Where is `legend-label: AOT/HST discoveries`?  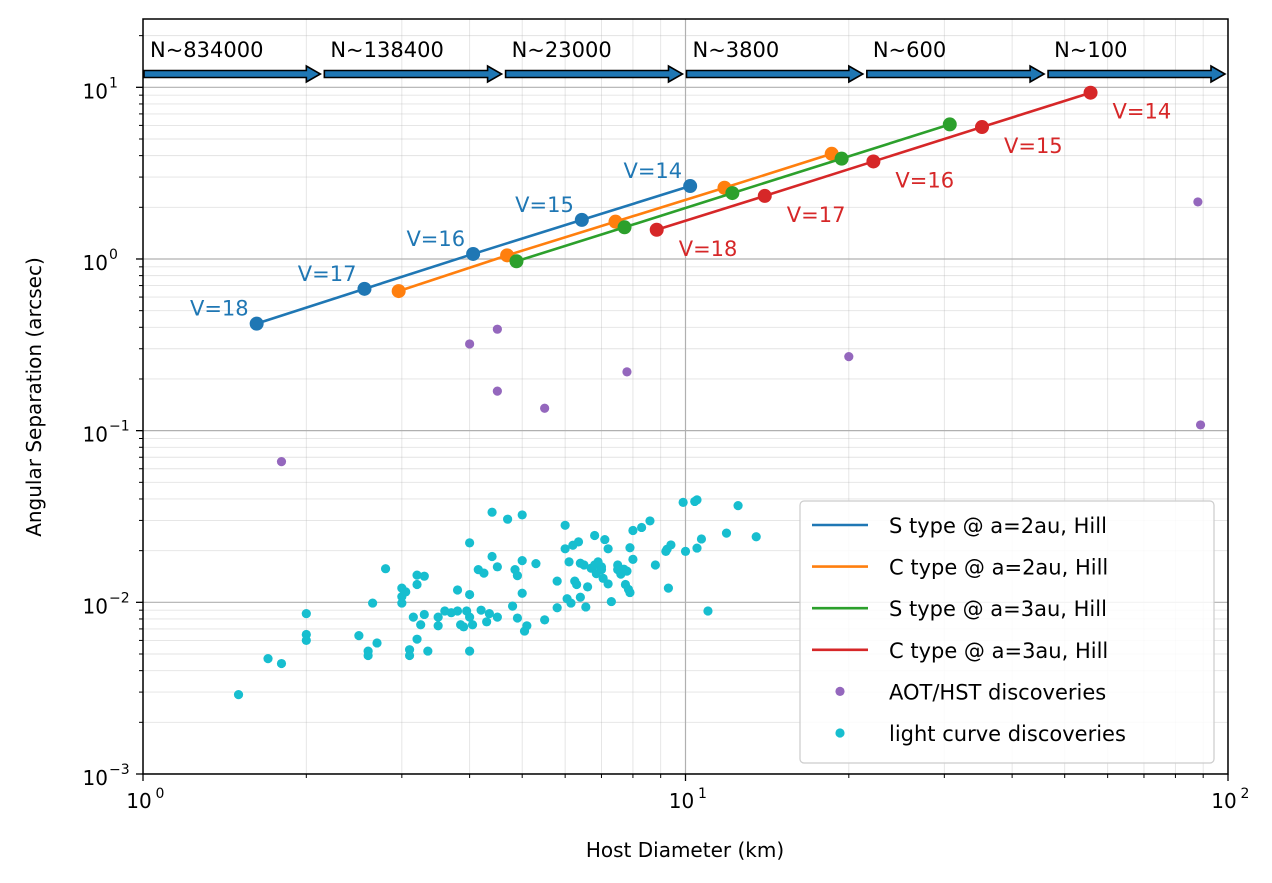
legend-label: AOT/HST discoveries is located at coordinates (997, 692).